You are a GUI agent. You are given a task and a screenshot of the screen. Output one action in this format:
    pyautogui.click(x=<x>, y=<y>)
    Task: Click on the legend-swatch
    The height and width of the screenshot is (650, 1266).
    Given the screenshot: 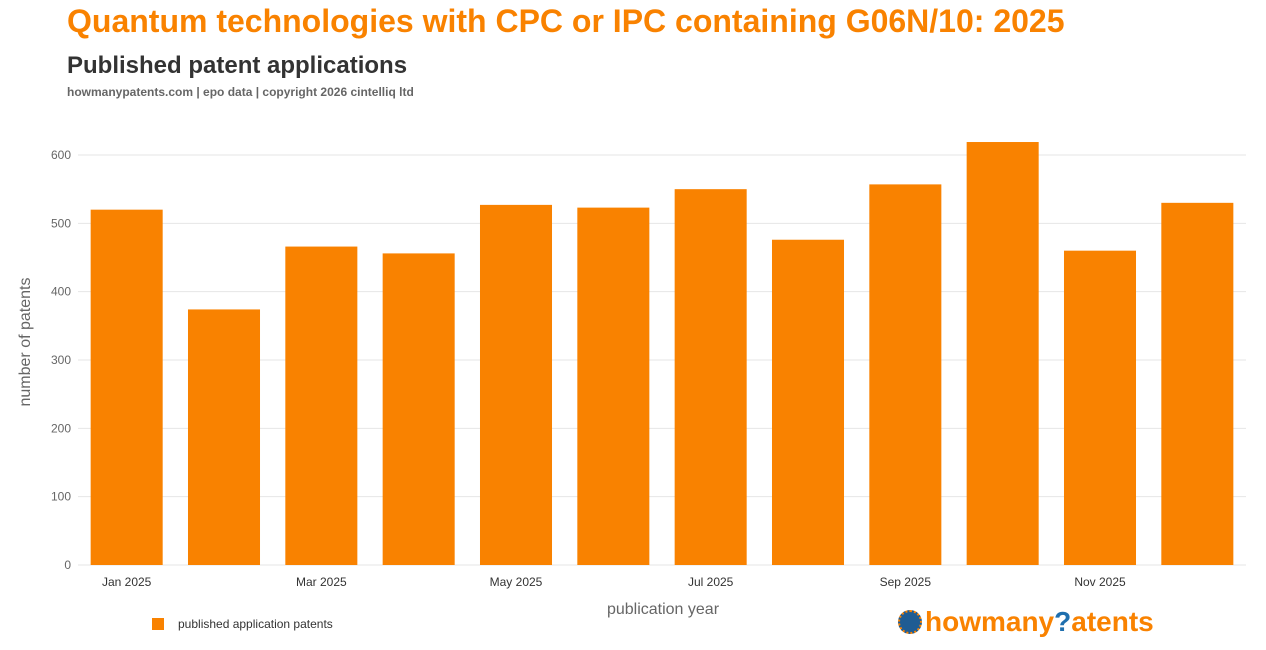 What is the action you would take?
    pyautogui.click(x=158, y=624)
    